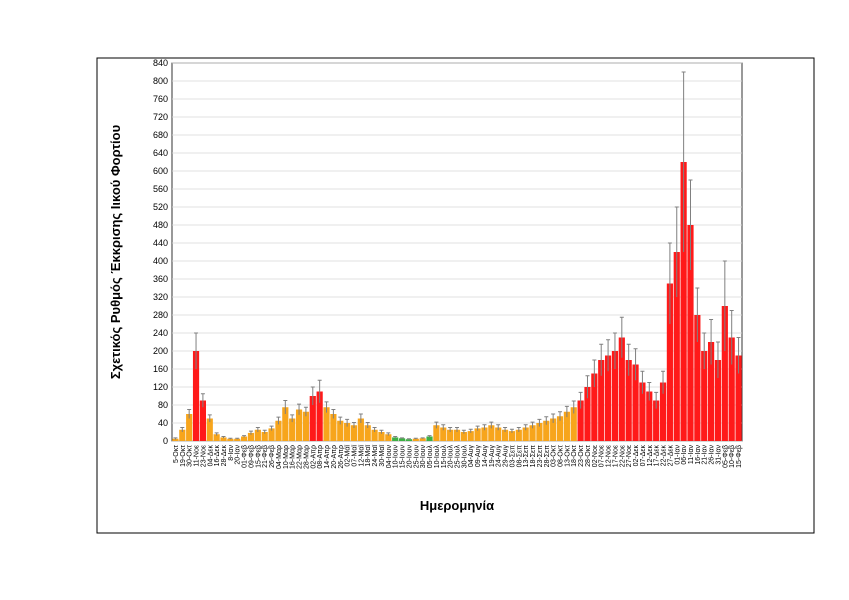 This screenshot has height=600, width=849. I want to click on y-tick-label: 240, so click(160, 333).